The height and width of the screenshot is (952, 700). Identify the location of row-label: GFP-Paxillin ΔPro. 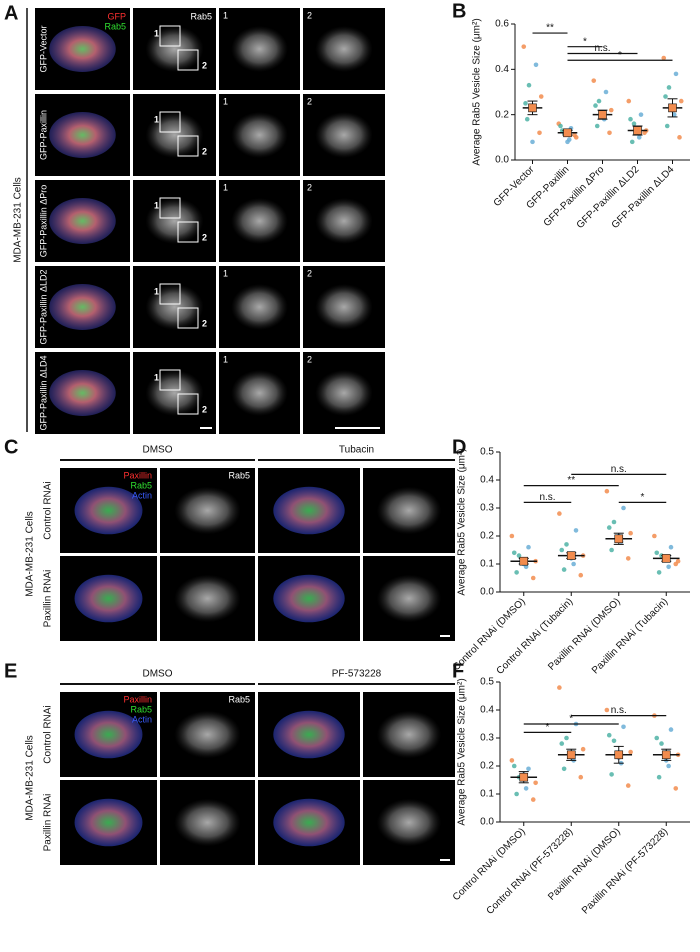
(43, 221).